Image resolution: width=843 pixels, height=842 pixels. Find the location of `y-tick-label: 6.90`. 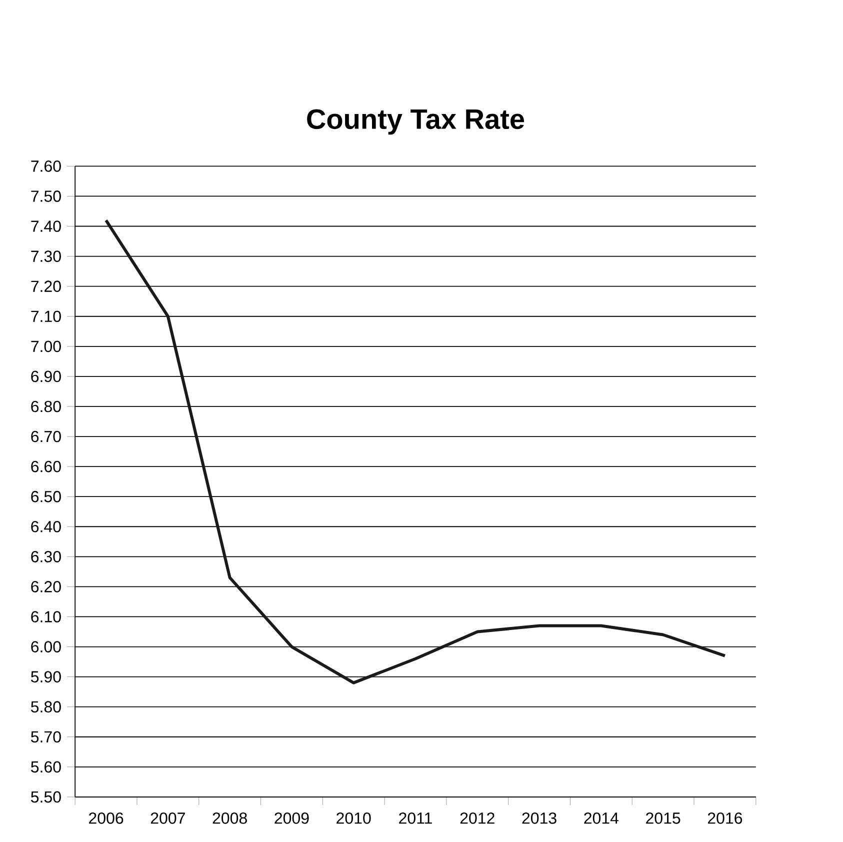

y-tick-label: 6.90 is located at coordinates (46, 376).